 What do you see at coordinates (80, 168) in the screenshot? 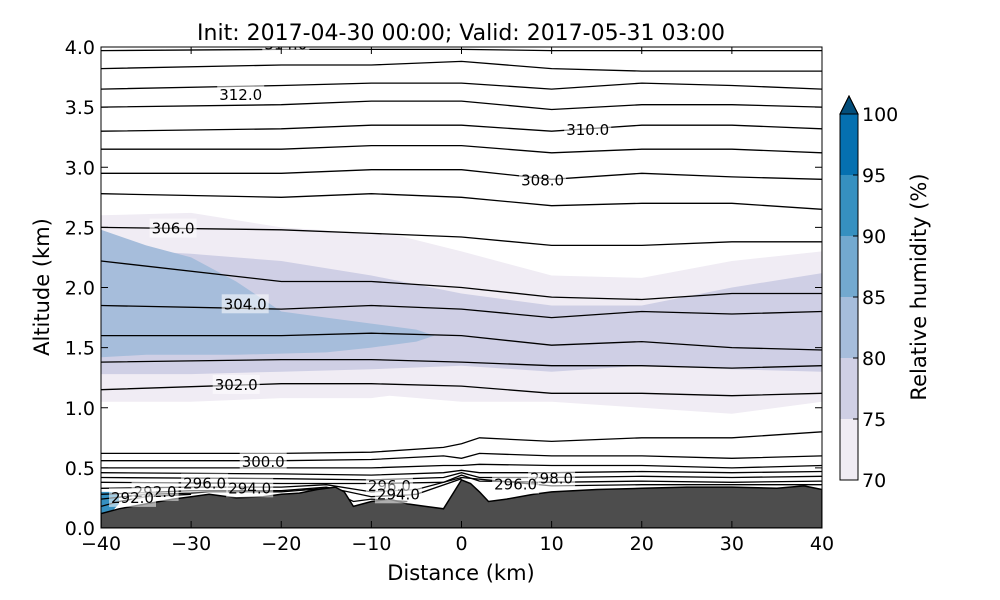
I see `y-tick-label: 3.0` at bounding box center [80, 168].